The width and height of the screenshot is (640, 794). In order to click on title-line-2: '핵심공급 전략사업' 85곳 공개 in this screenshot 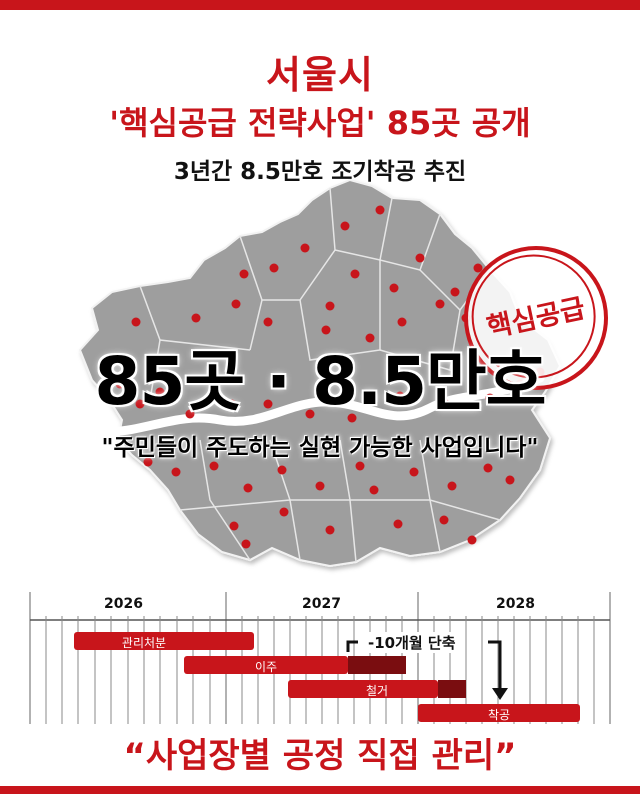, I will do `click(320, 123)`.